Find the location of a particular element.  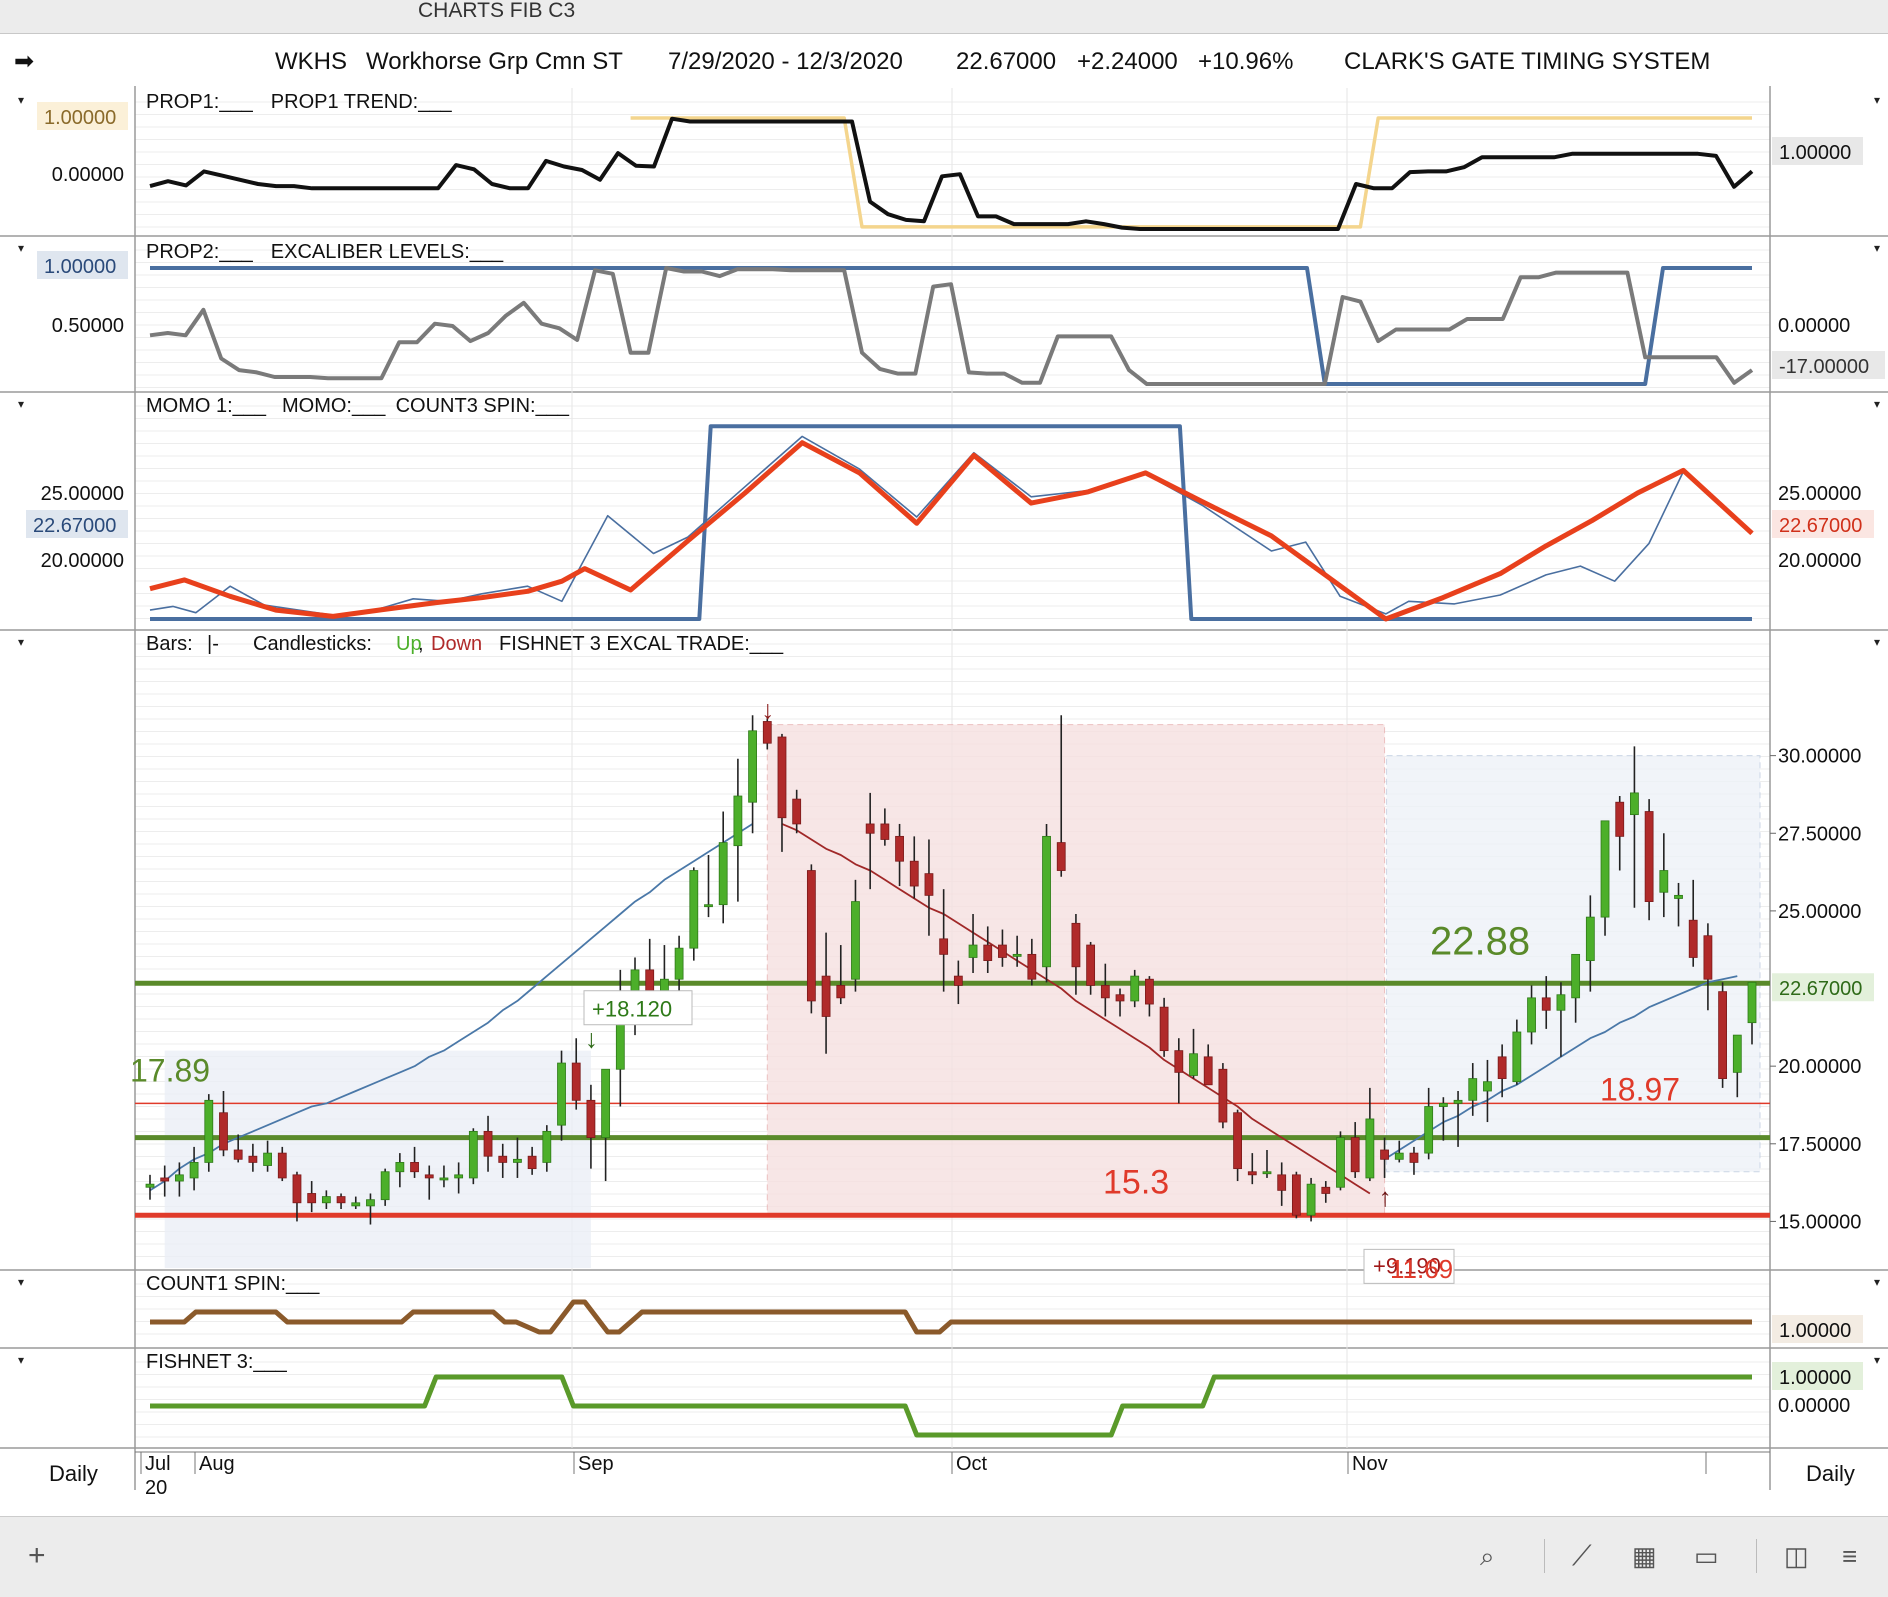

annotation-gain-red: +9.190 is located at coordinates (1407, 1265).